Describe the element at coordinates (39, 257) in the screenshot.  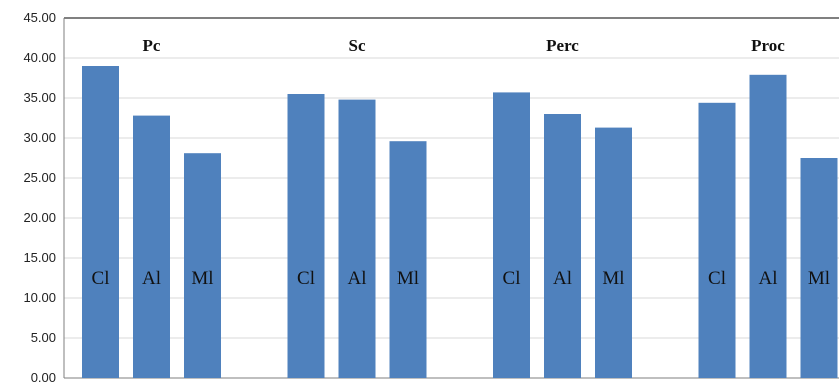
I see `y-tick-label: 15.00` at that location.